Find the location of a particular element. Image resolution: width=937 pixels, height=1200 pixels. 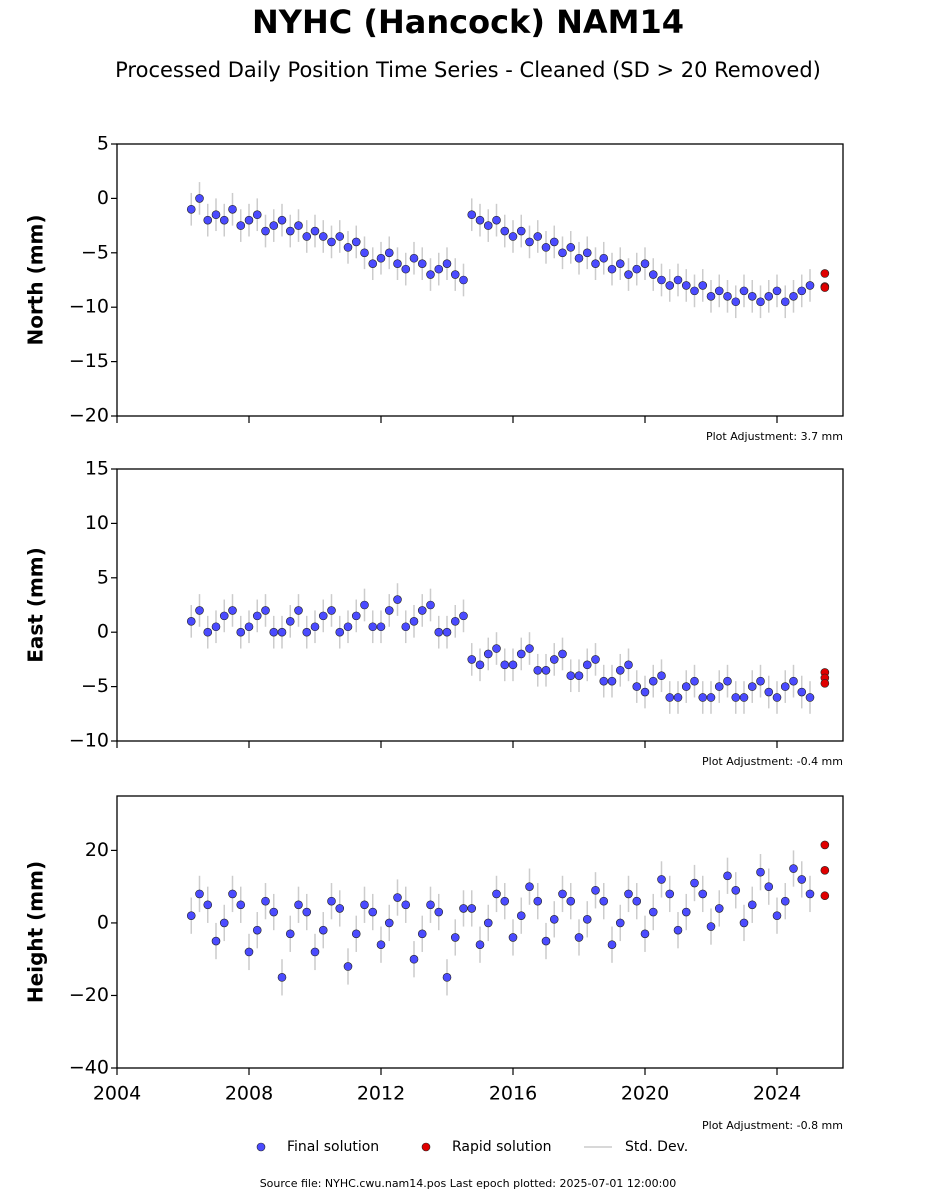

y-tick-label: 5 is located at coordinates (103, 144).